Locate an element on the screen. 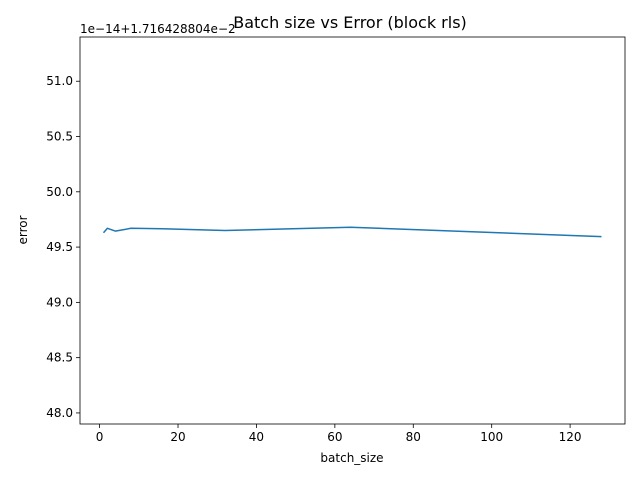 The image size is (640, 480). chart-title: Batch size vs Error (block rls) is located at coordinates (350, 22).